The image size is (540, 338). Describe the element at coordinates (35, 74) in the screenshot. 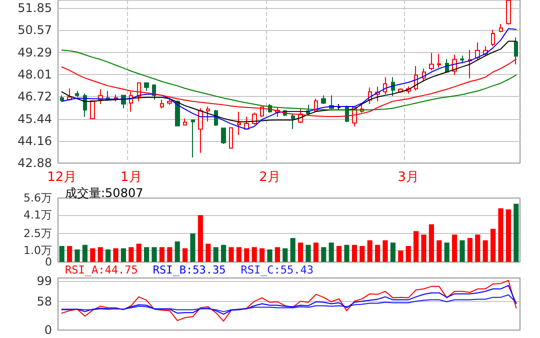

I see `y-tick-label: 48.01` at that location.